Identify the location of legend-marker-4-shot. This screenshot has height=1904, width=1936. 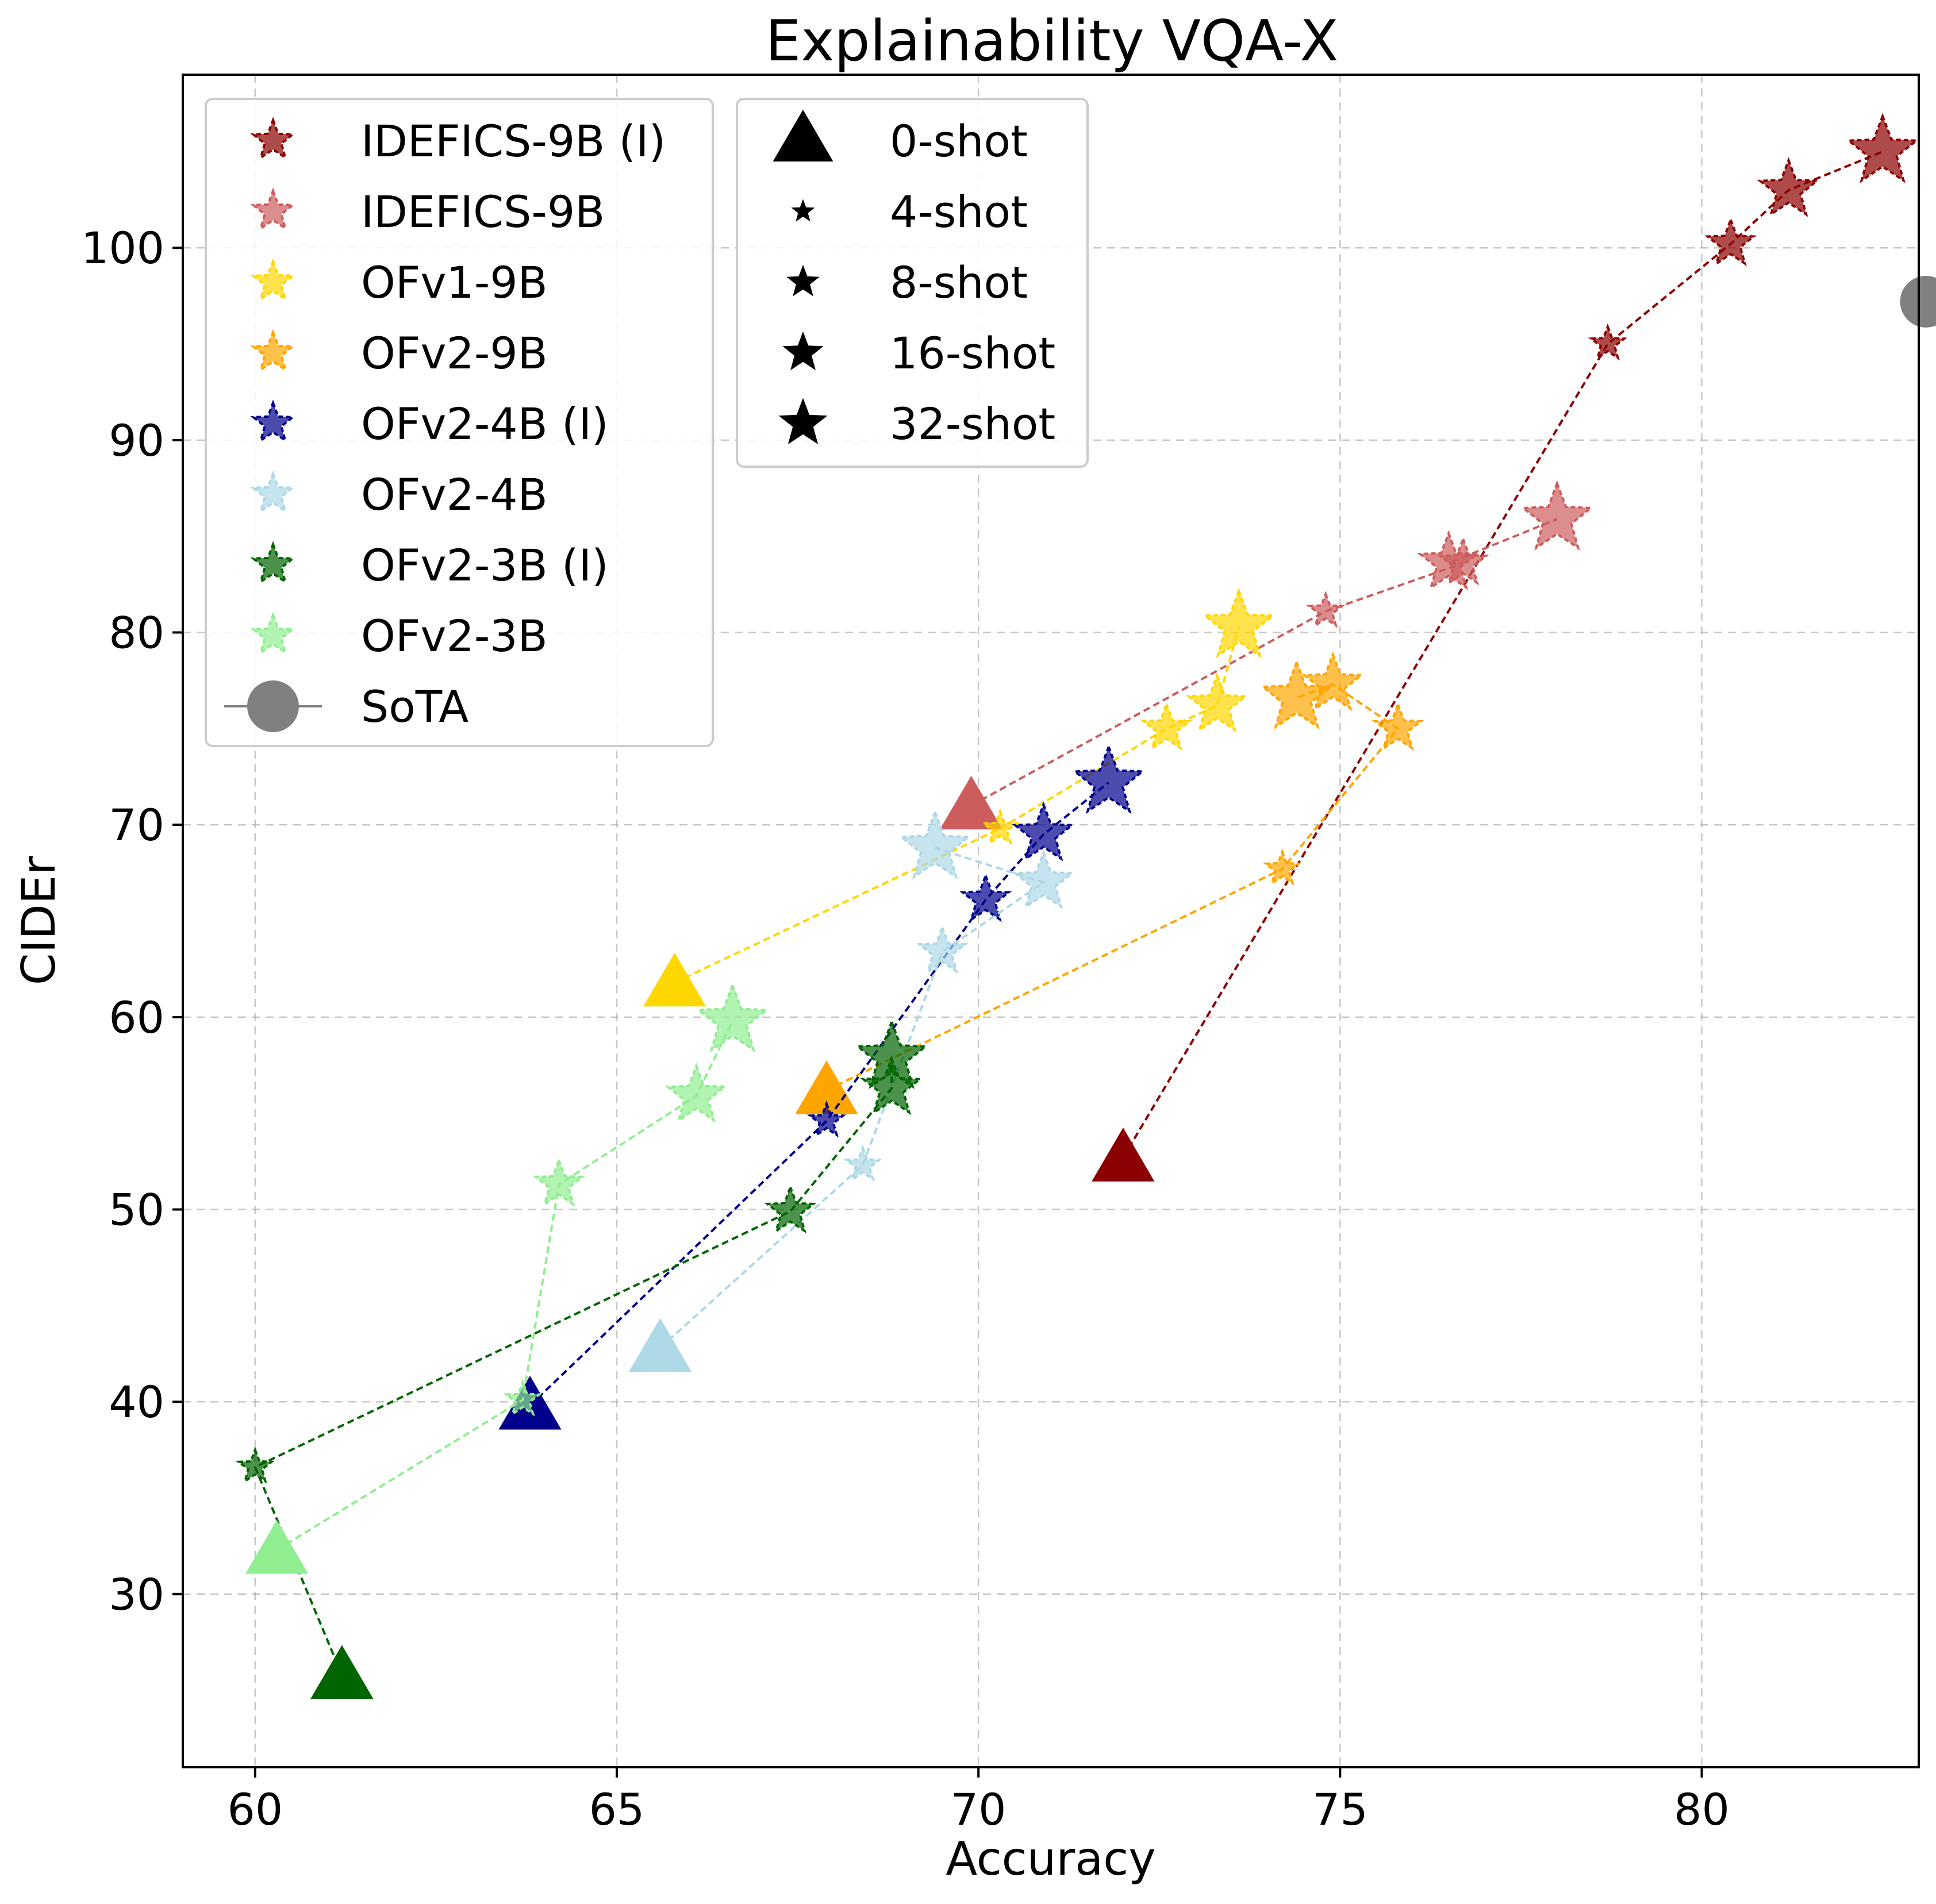
(803, 211).